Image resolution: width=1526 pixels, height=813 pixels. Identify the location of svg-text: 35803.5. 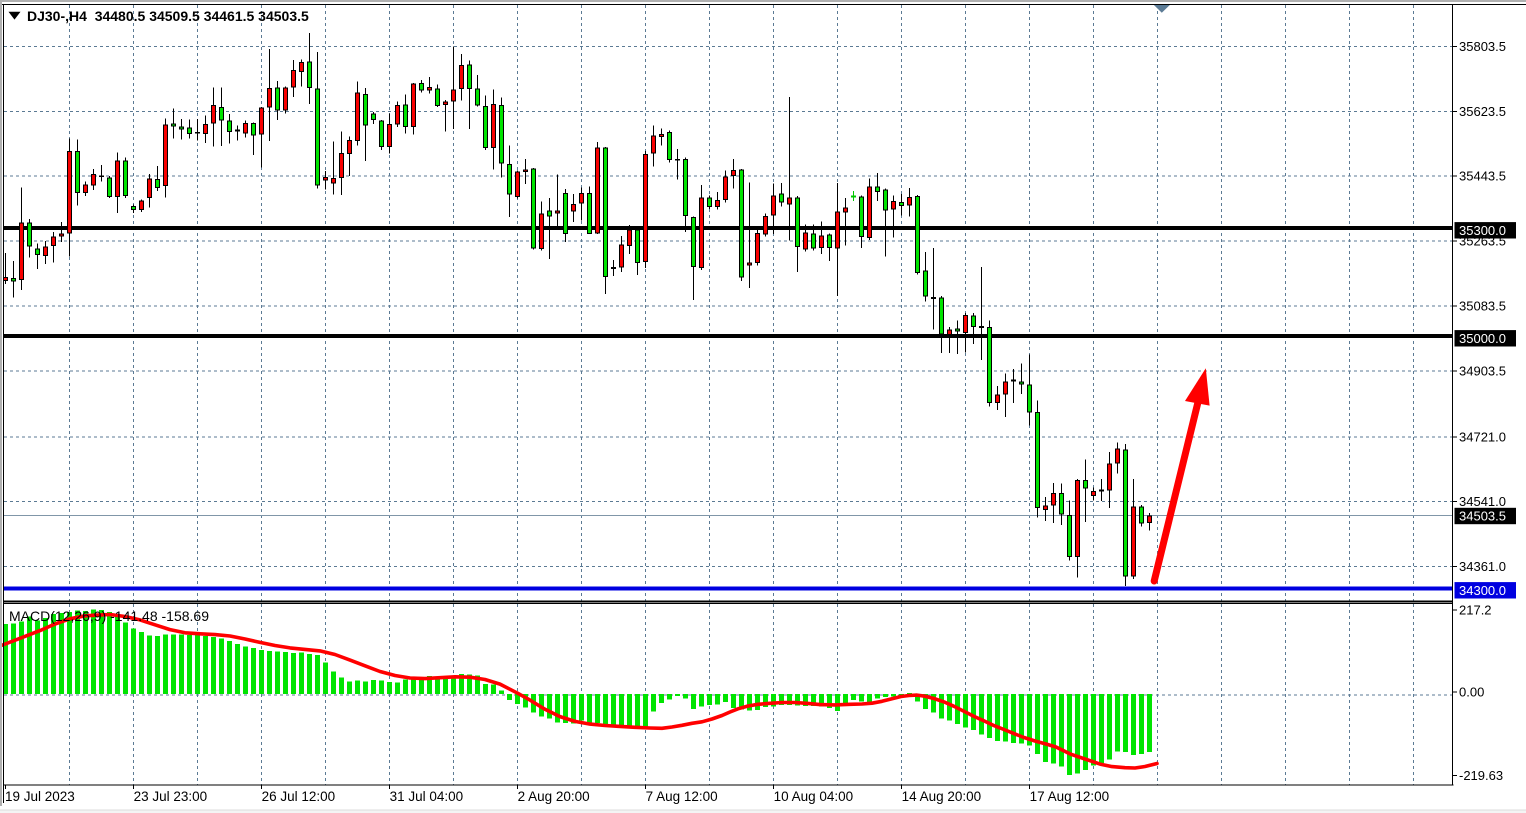
(1482, 46).